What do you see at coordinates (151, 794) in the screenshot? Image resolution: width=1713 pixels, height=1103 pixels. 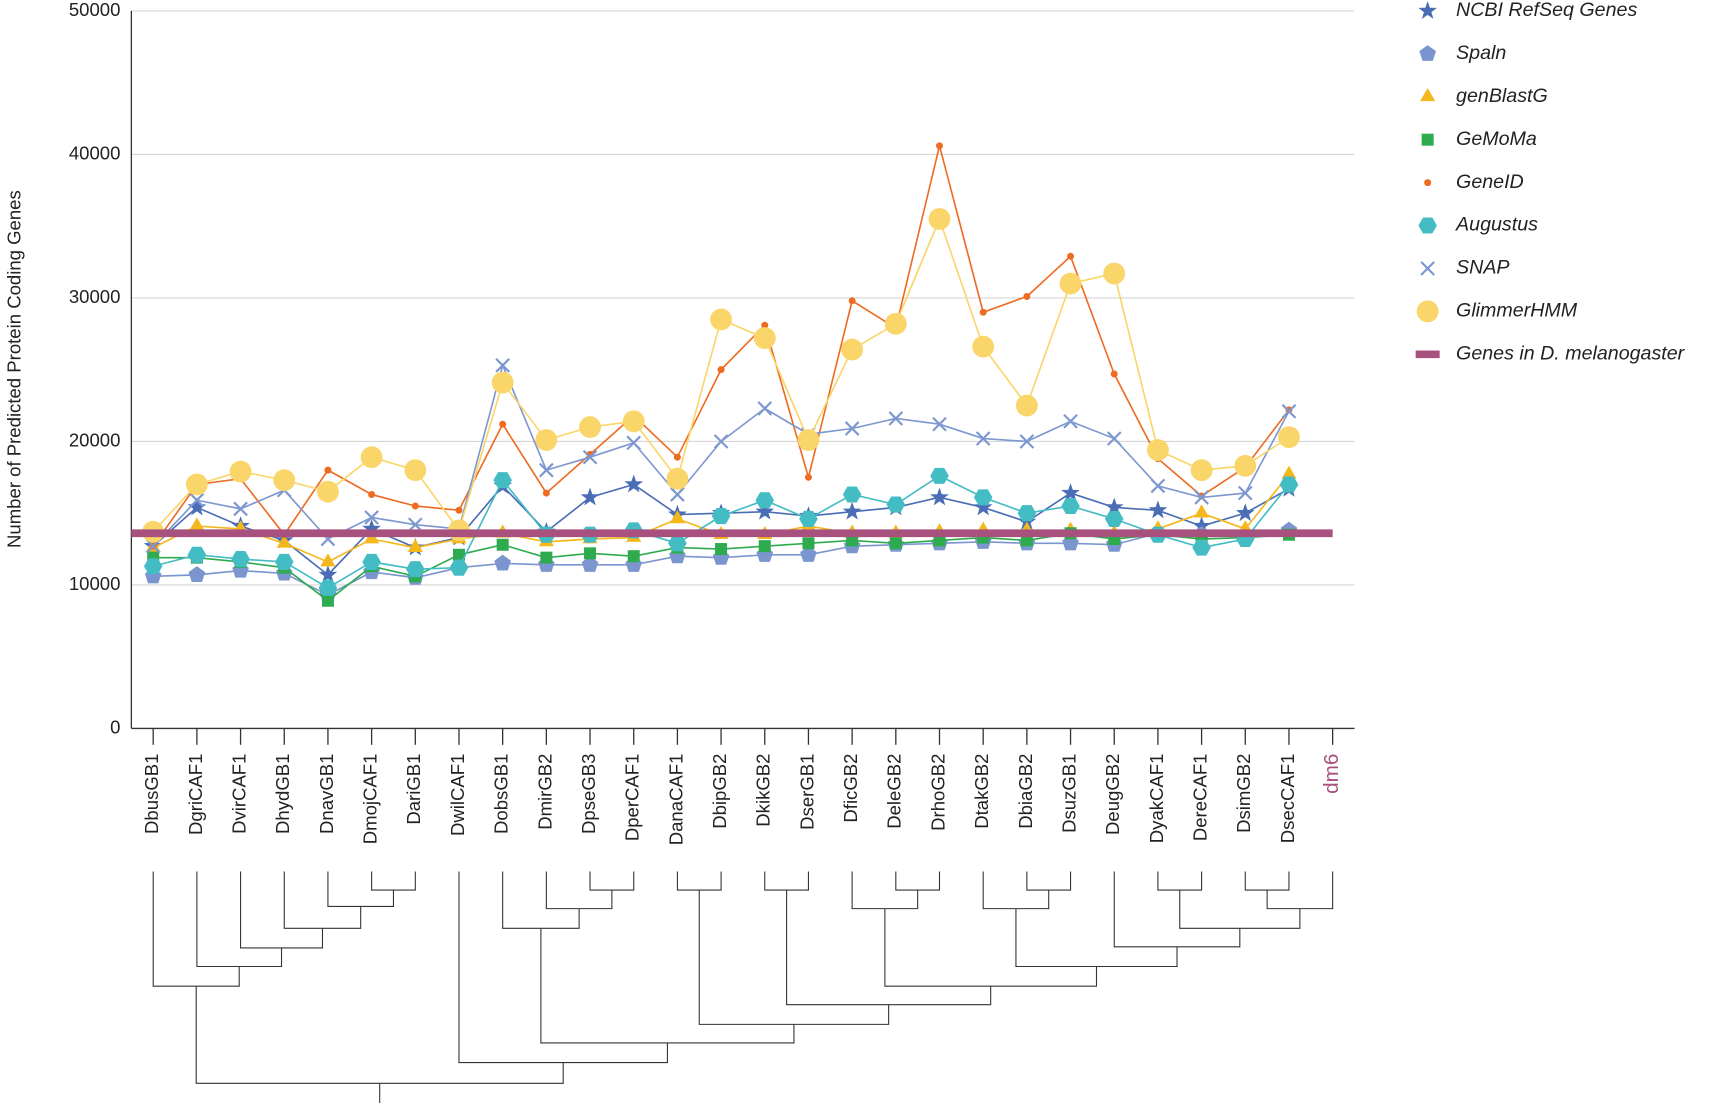 I see `x-tick-label: DbusGB1` at bounding box center [151, 794].